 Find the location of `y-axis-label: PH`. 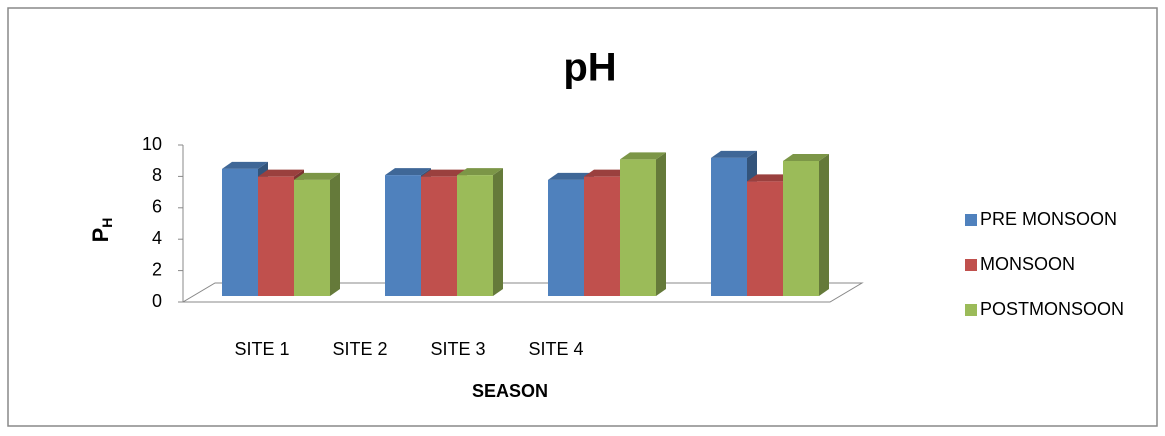

y-axis-label: PH is located at coordinates (101, 230).